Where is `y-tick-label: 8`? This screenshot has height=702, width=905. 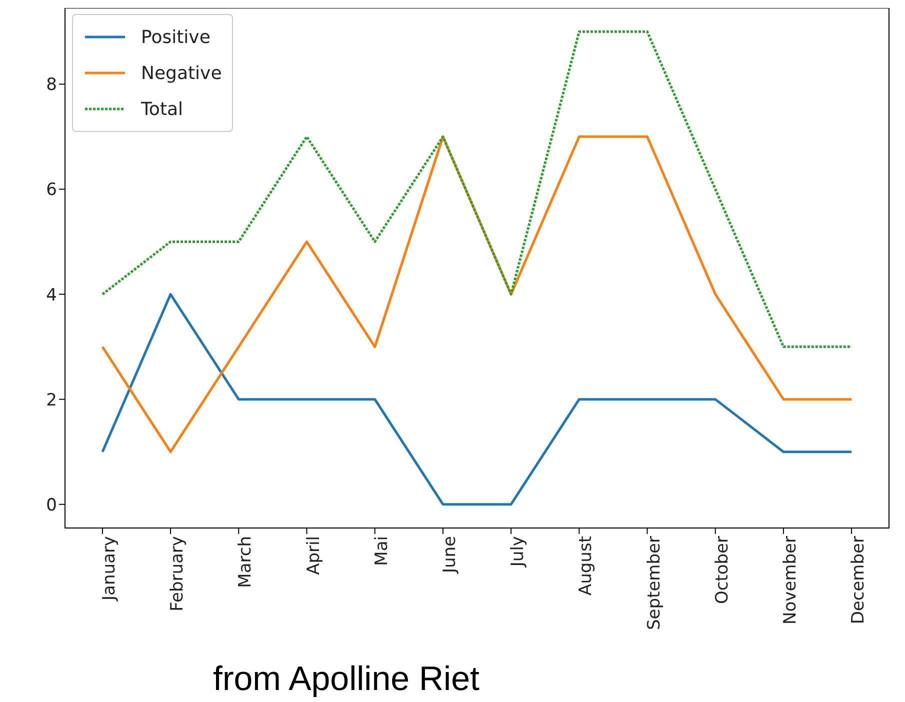 y-tick-label: 8 is located at coordinates (51, 85).